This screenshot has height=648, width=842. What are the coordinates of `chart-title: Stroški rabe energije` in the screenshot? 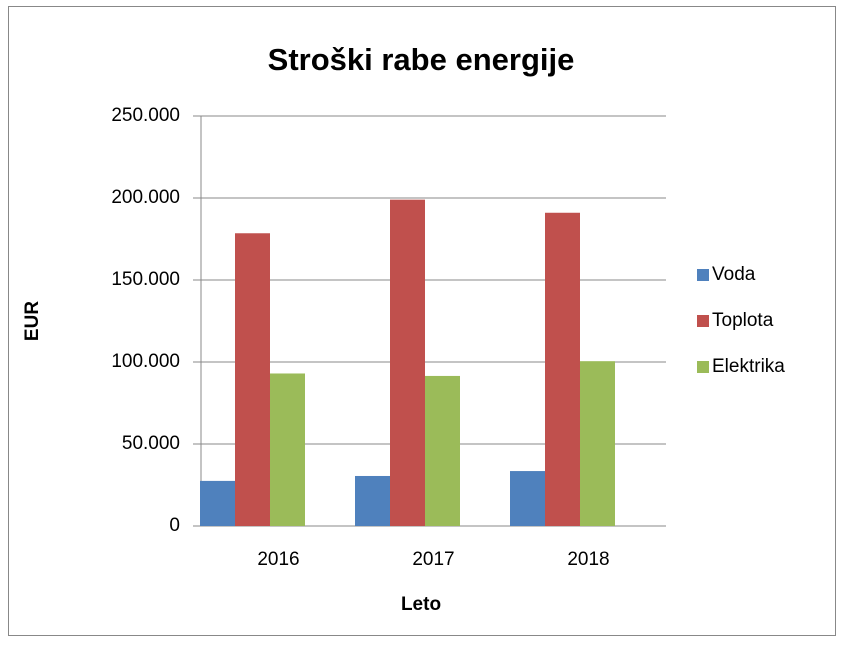 It's located at (421, 59).